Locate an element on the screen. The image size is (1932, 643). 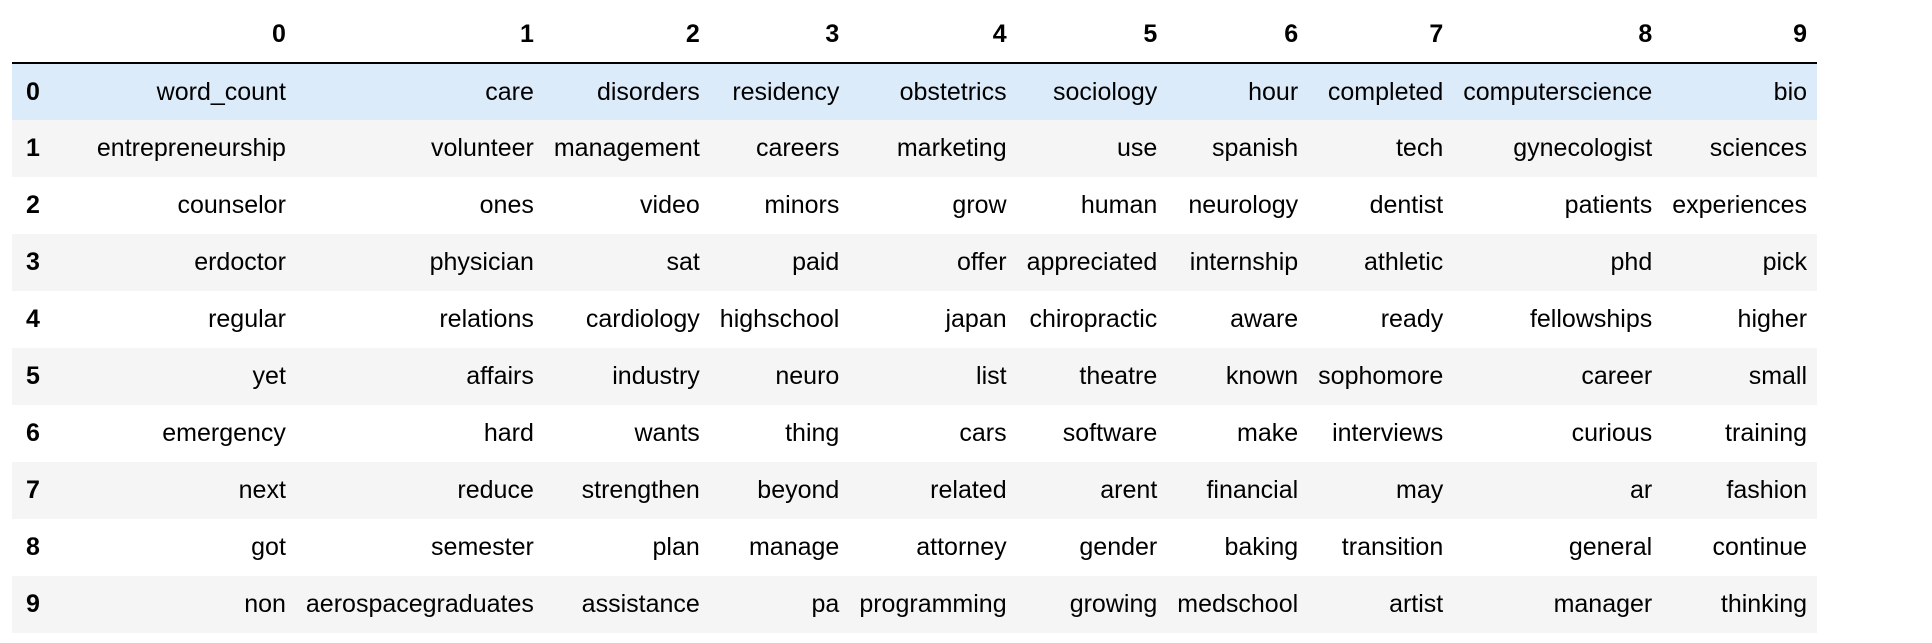
table-cell: semester is located at coordinates (482, 547).